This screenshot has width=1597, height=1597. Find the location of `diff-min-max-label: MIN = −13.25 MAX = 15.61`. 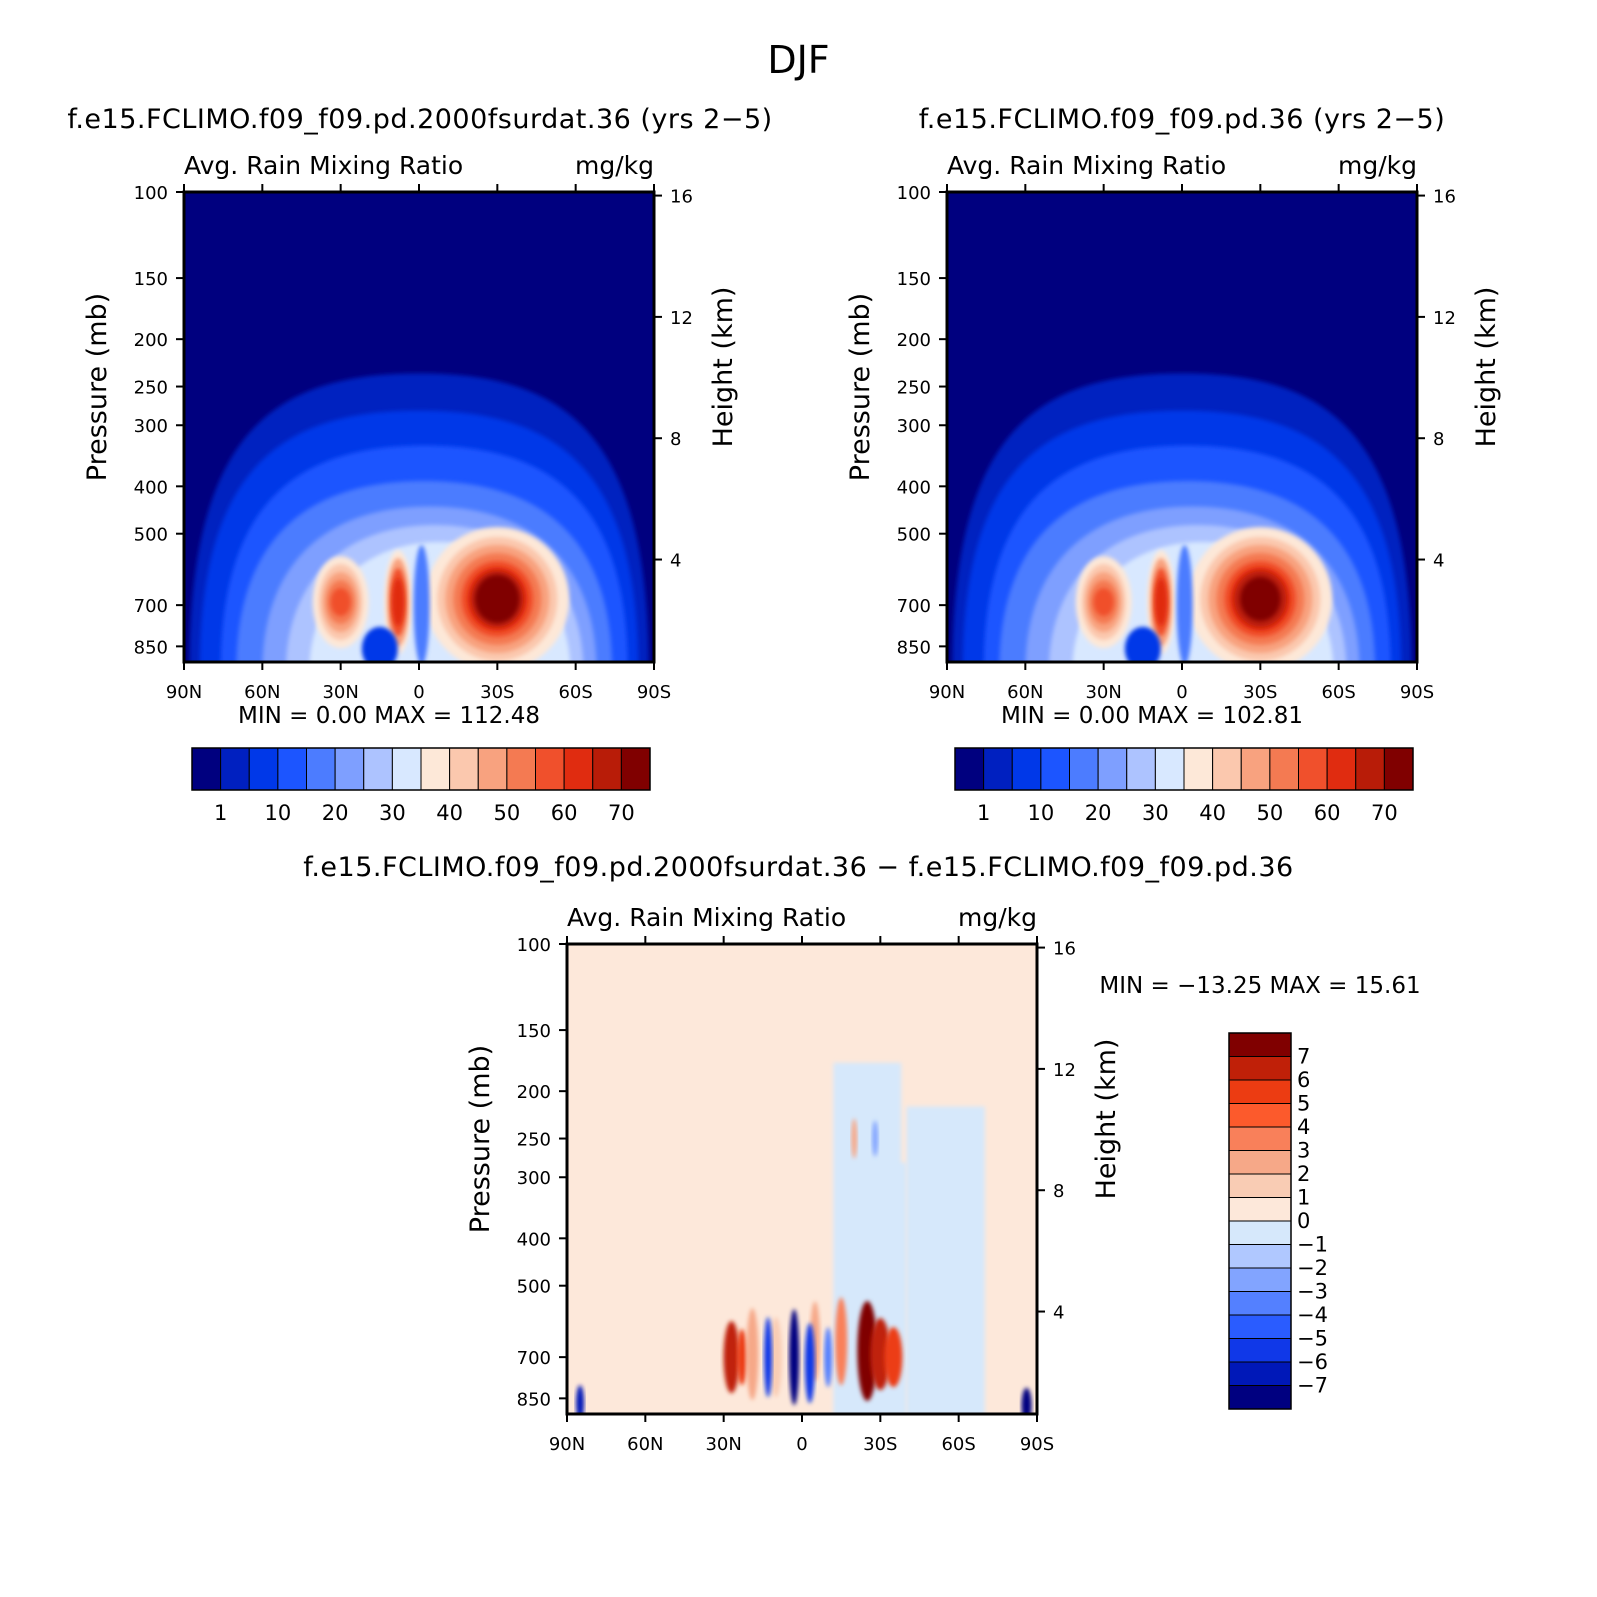

diff-min-max-label: MIN = −13.25 MAX = 15.61 is located at coordinates (1259, 986).